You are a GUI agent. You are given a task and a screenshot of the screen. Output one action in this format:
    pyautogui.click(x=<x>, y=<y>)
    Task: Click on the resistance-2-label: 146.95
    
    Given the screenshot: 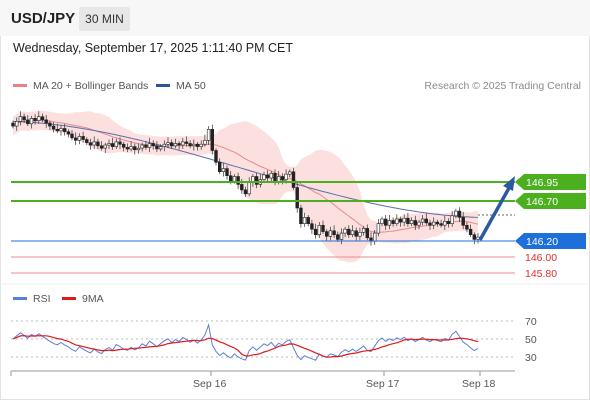 What is the action you would take?
    pyautogui.click(x=542, y=183)
    